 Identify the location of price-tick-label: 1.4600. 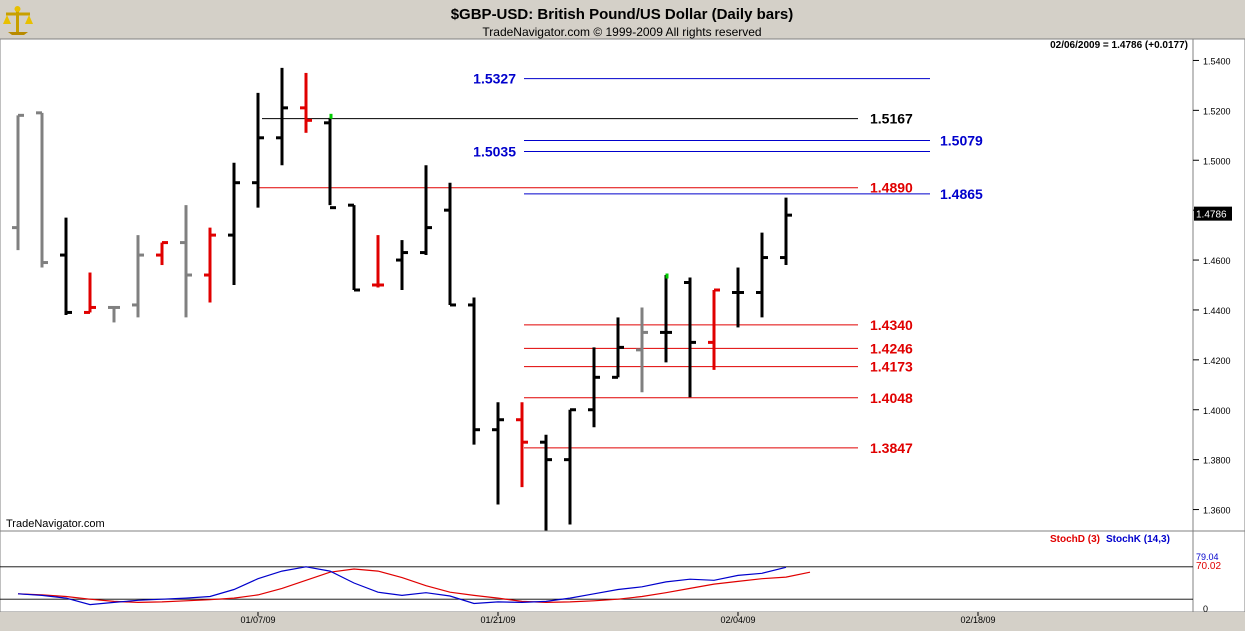
(1217, 261).